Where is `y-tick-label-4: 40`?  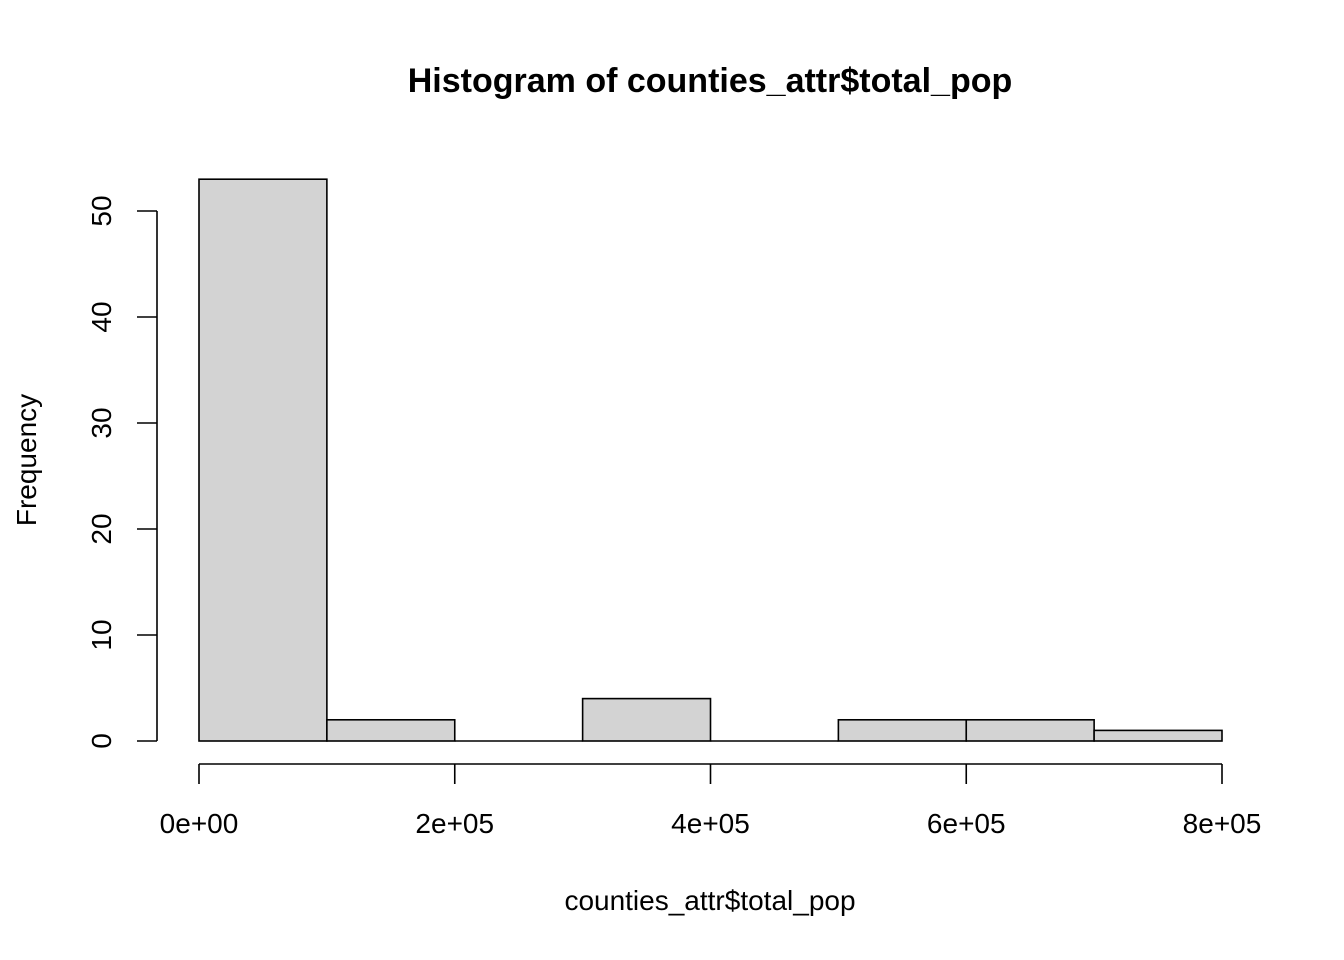 y-tick-label-4: 40 is located at coordinates (101, 316).